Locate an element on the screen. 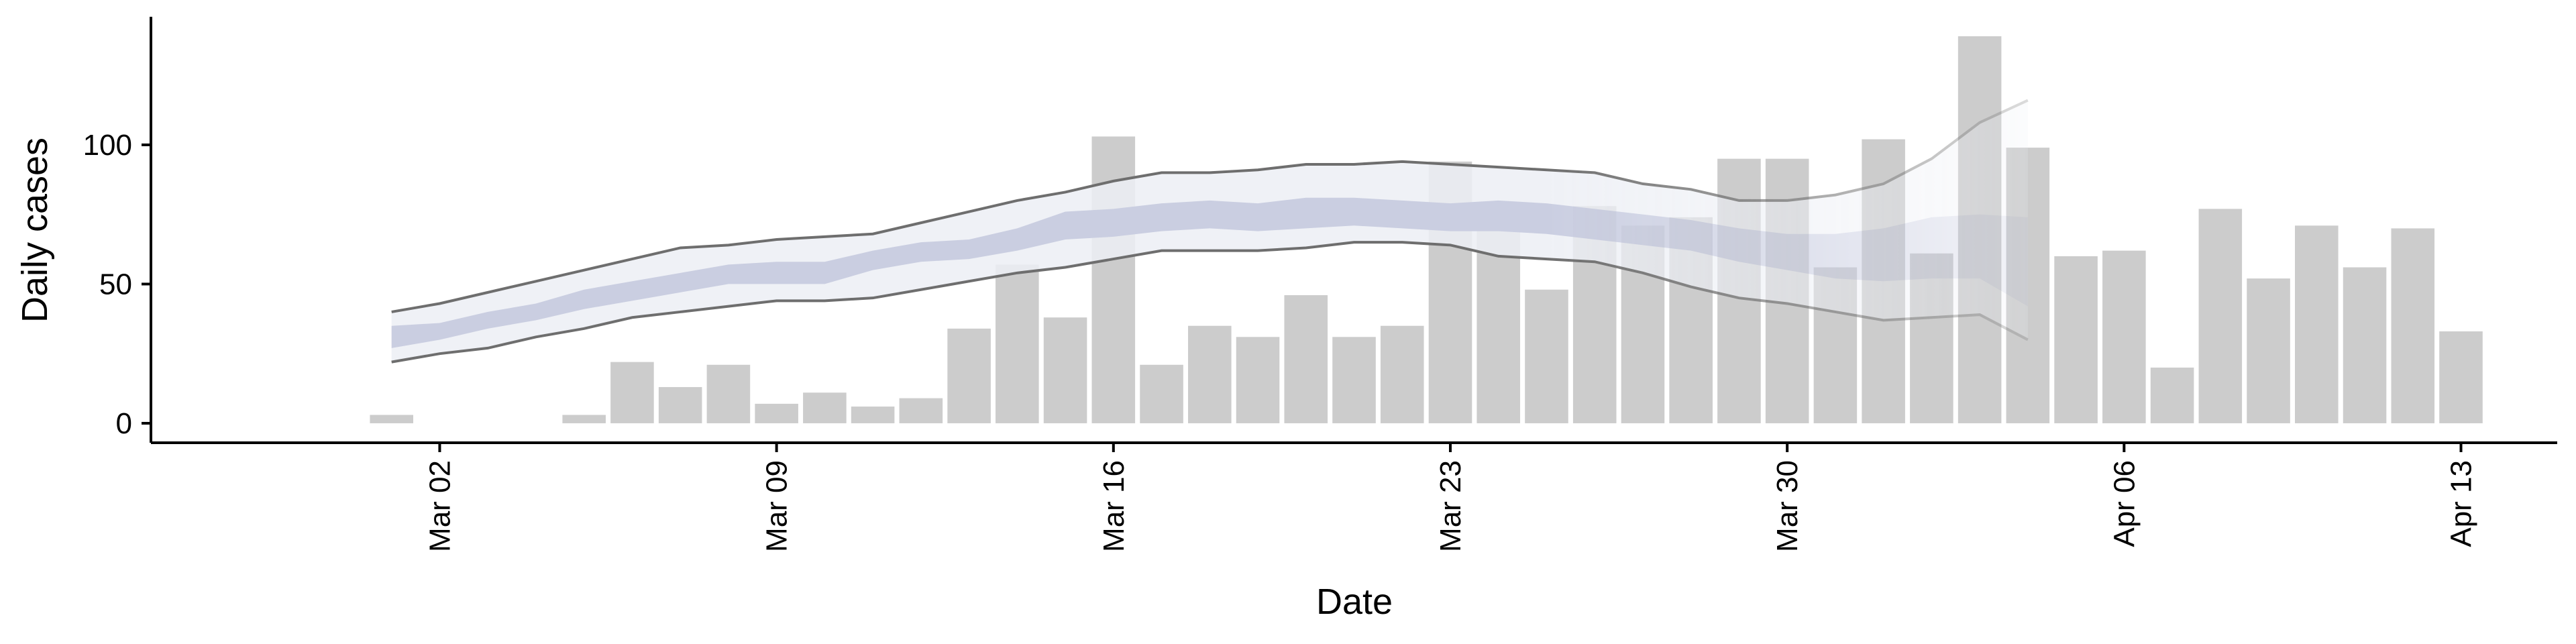  y-tick-label-50: 50 is located at coordinates (115, 284).